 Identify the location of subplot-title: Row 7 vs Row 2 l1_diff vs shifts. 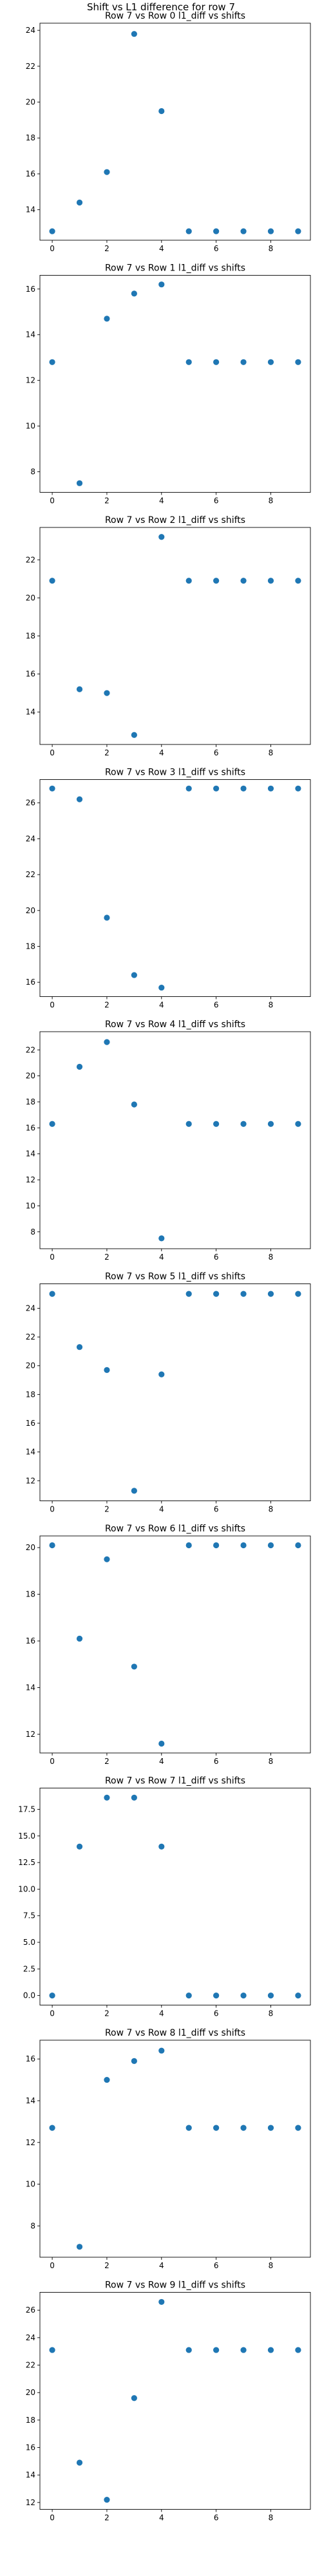
(175, 521).